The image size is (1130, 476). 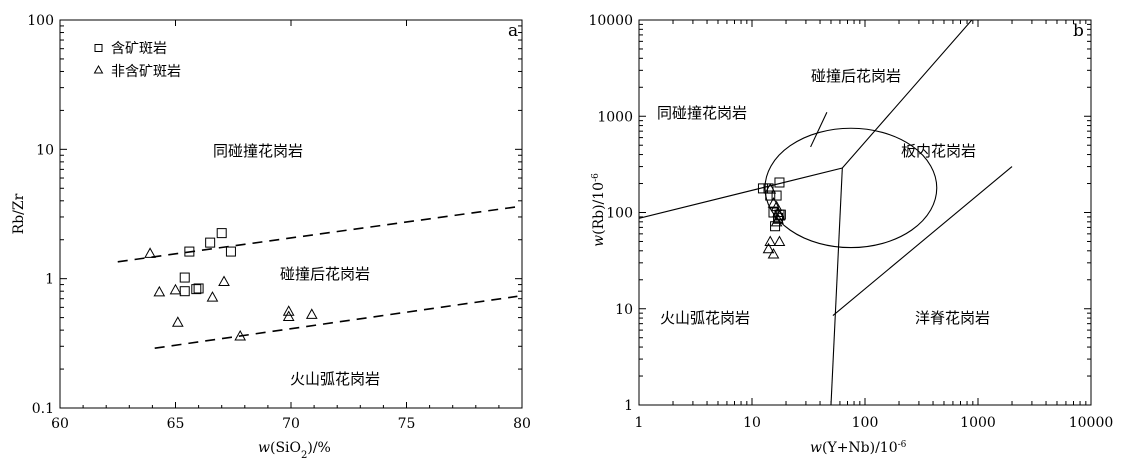 I want to click on b-x-tick-label: 10, so click(x=752, y=423).